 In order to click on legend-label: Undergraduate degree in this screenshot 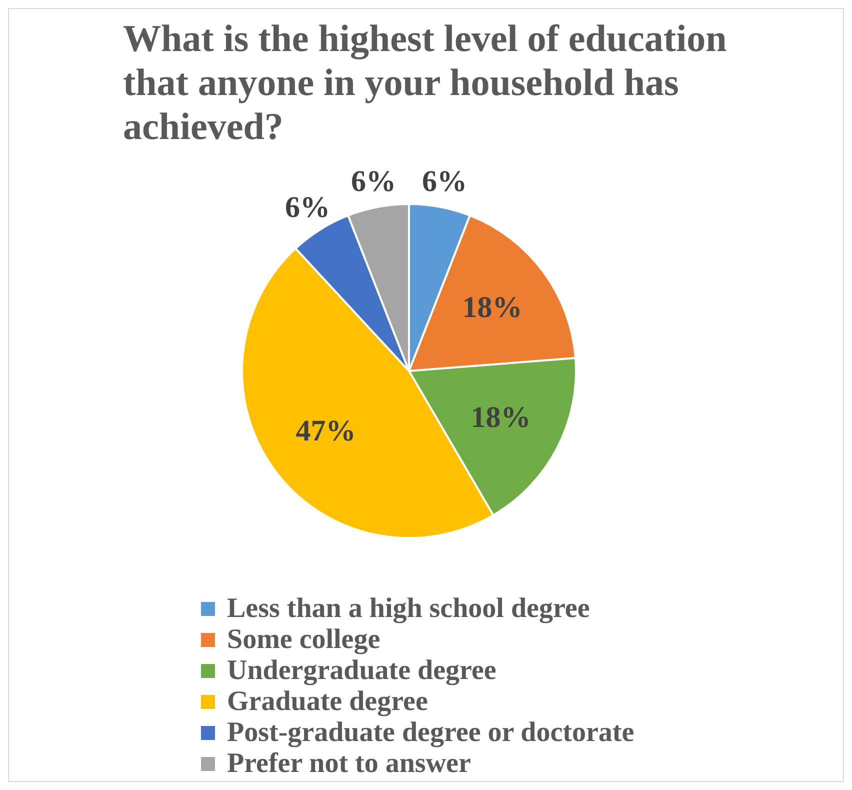, I will do `click(361, 670)`.